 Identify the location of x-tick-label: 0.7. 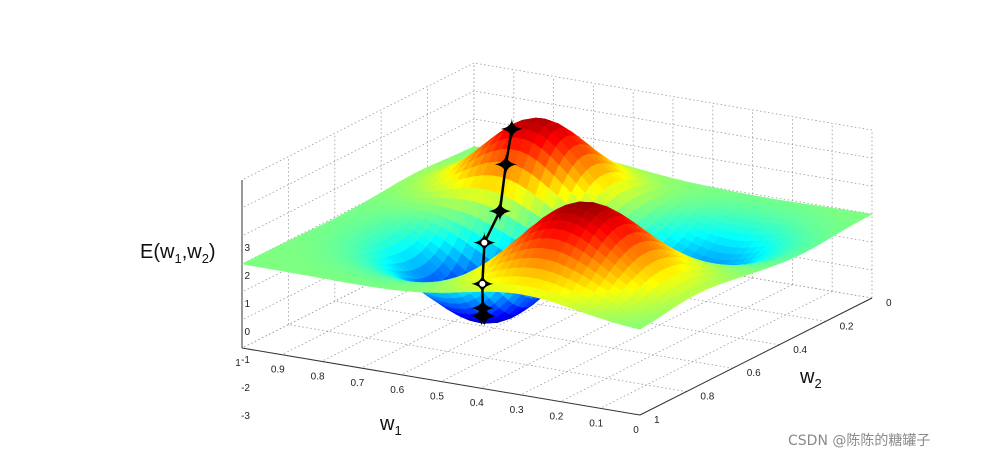
(357, 383).